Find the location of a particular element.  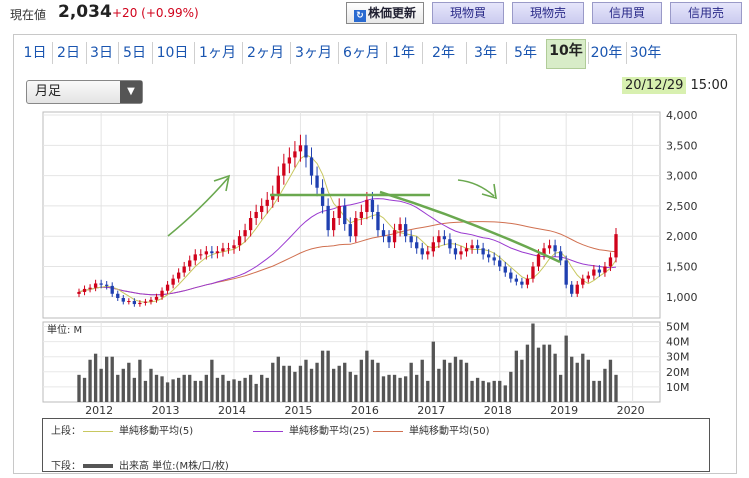

cash-sell-button: 現物売 is located at coordinates (548, 13).